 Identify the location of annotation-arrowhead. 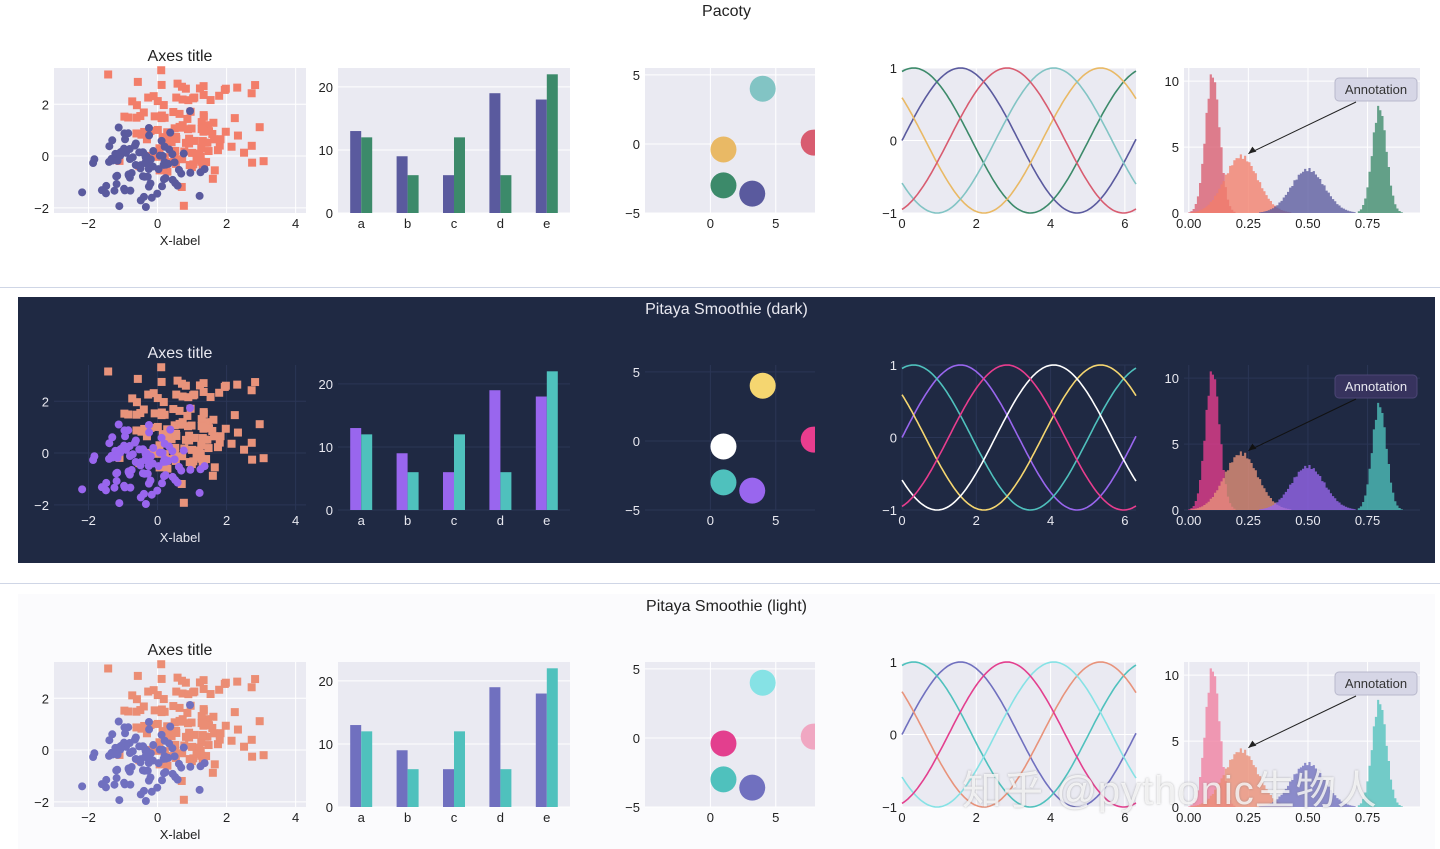
(1252, 150).